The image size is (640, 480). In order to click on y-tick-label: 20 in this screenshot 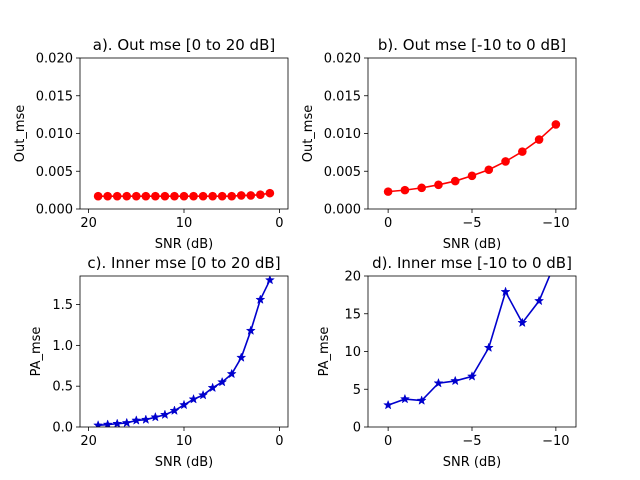, I will do `click(352, 277)`.